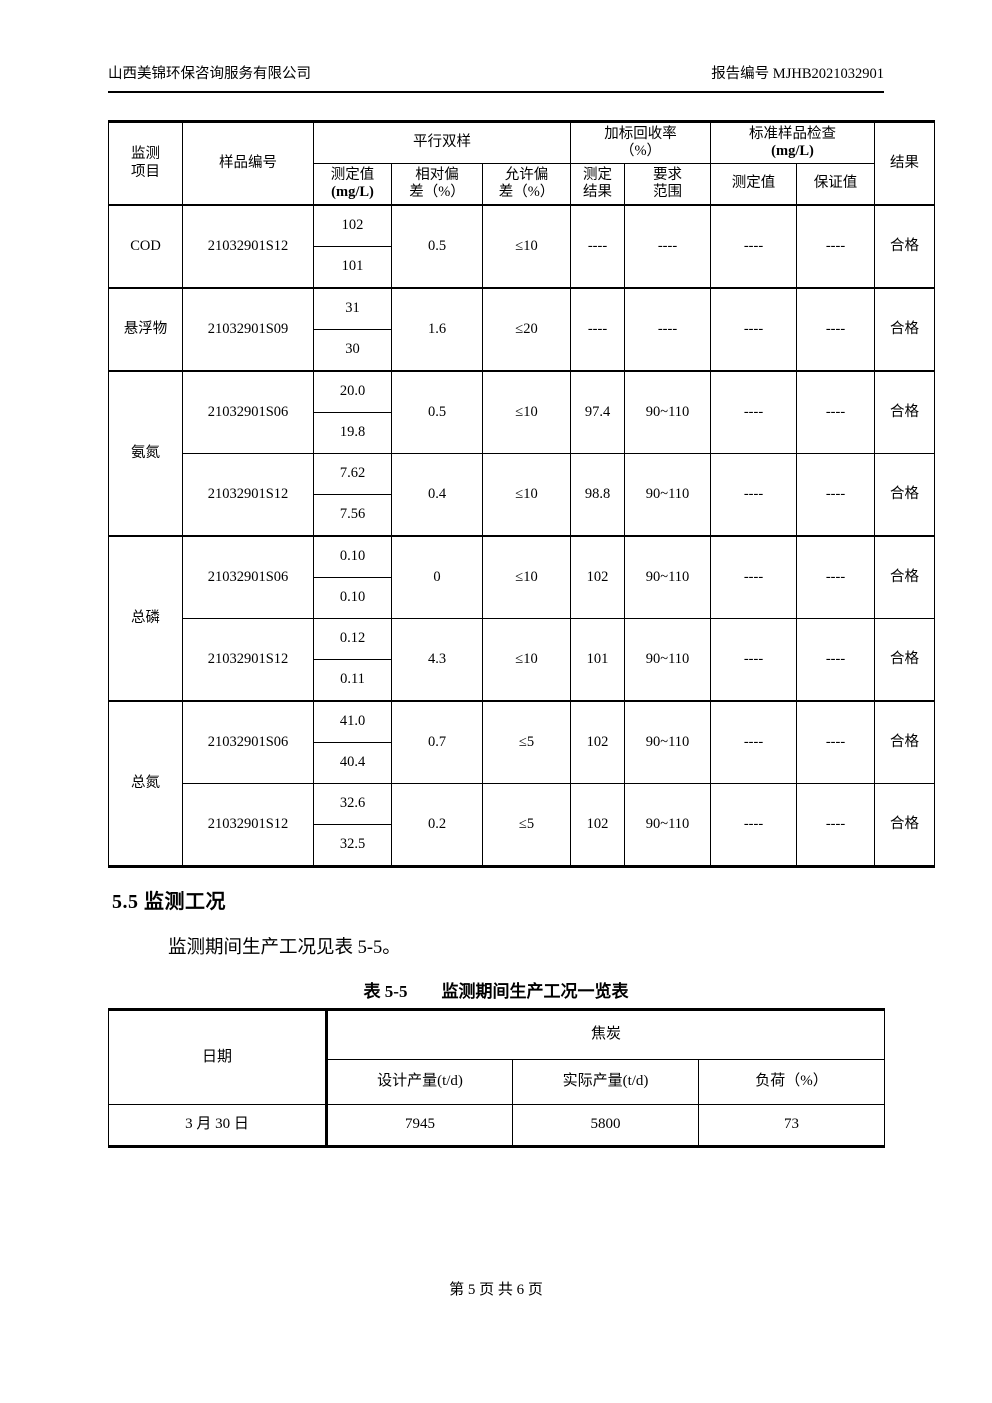 The height and width of the screenshot is (1403, 992). Describe the element at coordinates (597, 412) in the screenshot. I see `cell-spike-result: 97.4` at that location.